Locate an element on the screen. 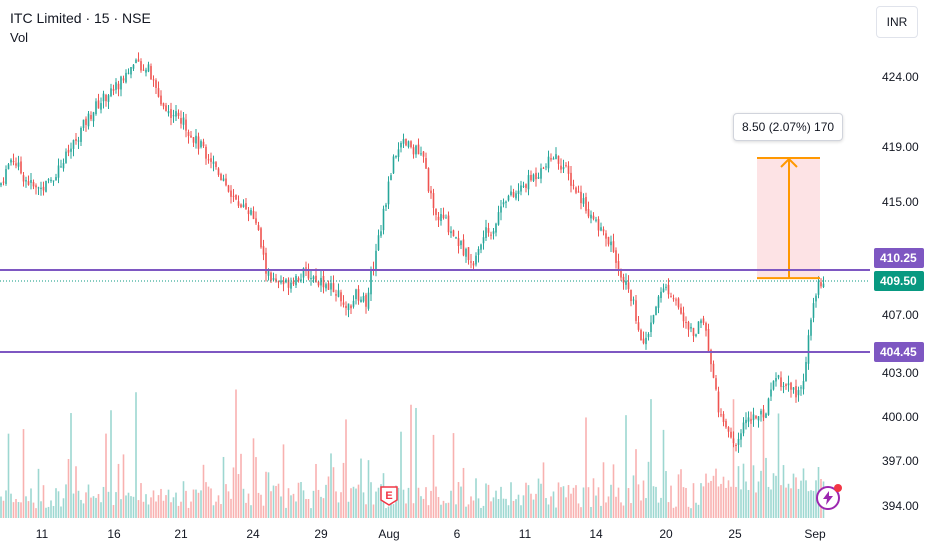  price-badge: 410.25 is located at coordinates (899, 258).